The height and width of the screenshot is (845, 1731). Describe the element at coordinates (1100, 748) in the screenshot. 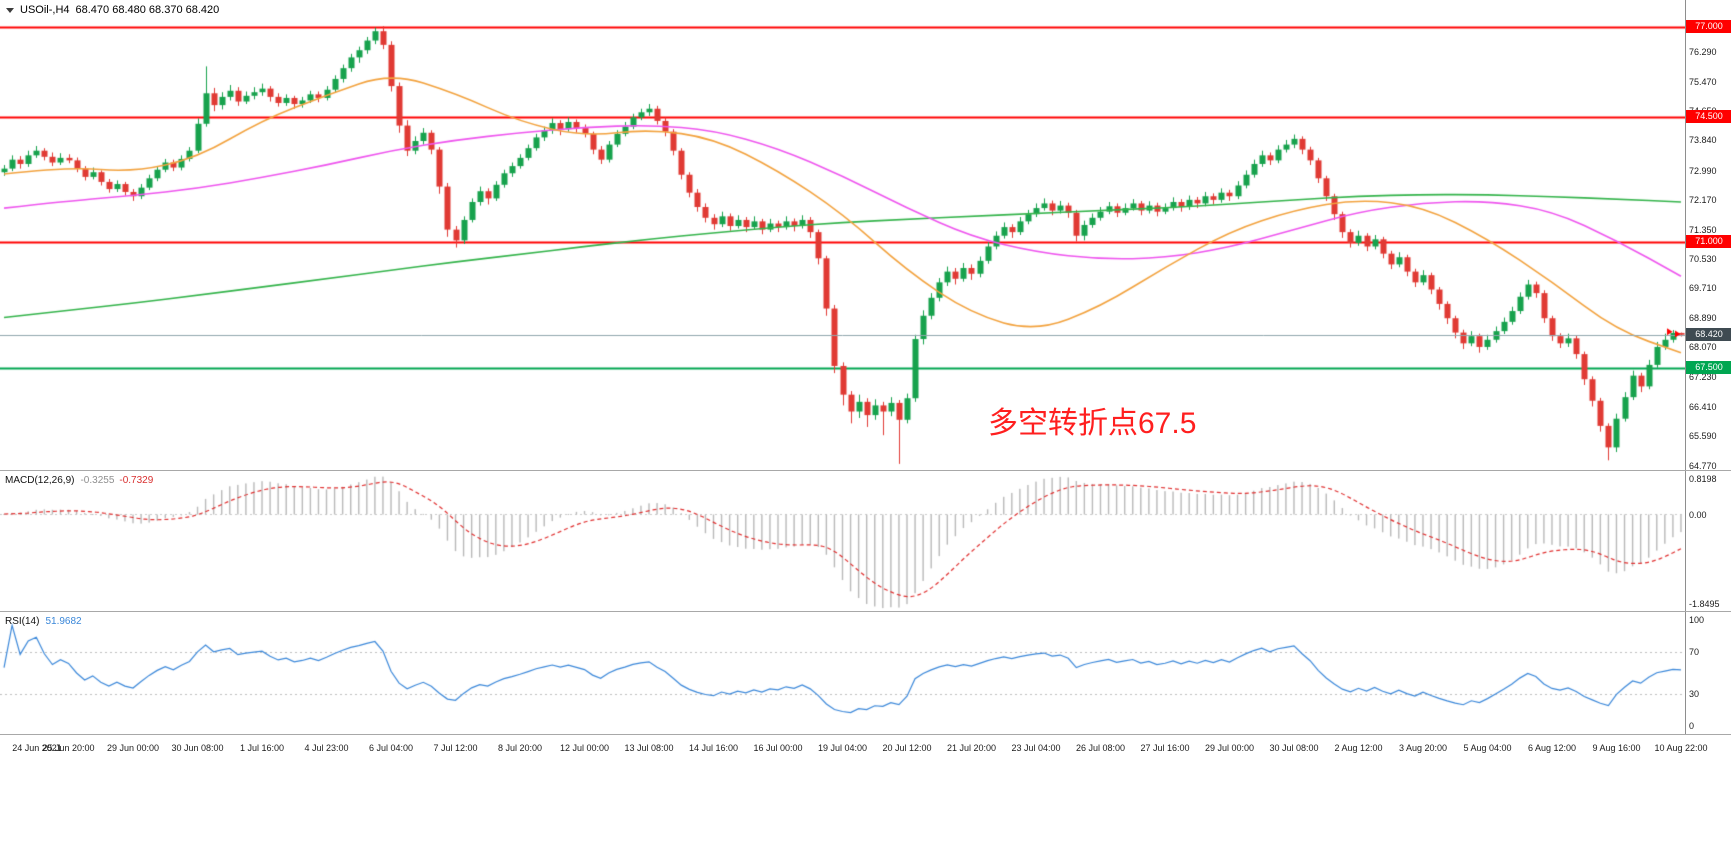

I see `time-tick-label: 26 Jul 08:00` at that location.